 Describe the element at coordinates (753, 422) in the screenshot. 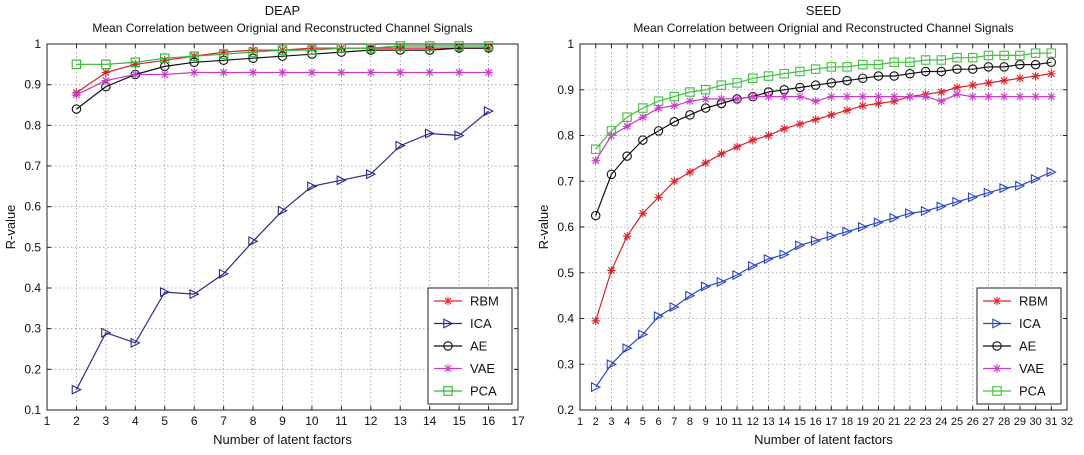

I see `seed-x-tick-label: 12` at that location.